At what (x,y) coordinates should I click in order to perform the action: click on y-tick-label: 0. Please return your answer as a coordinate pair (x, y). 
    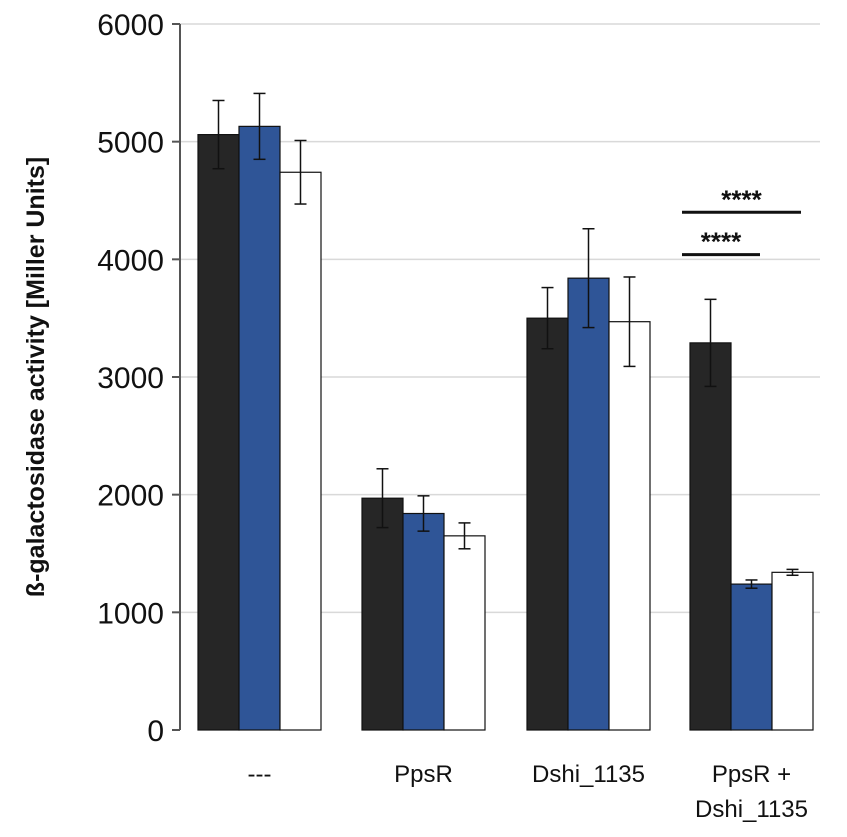
    Looking at the image, I should click on (155, 731).